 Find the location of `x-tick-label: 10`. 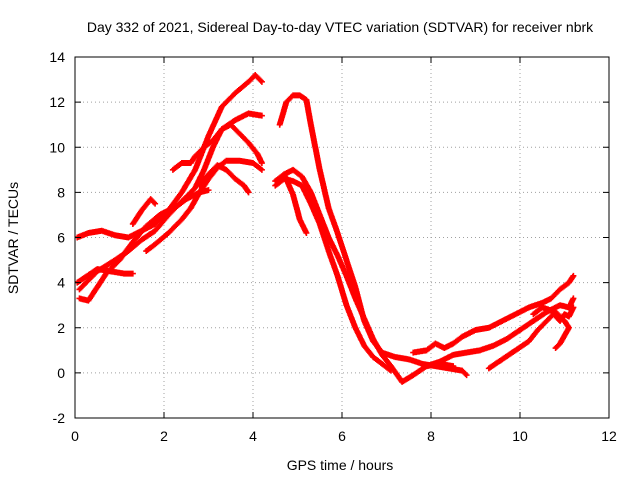

x-tick-label: 10 is located at coordinates (520, 436).